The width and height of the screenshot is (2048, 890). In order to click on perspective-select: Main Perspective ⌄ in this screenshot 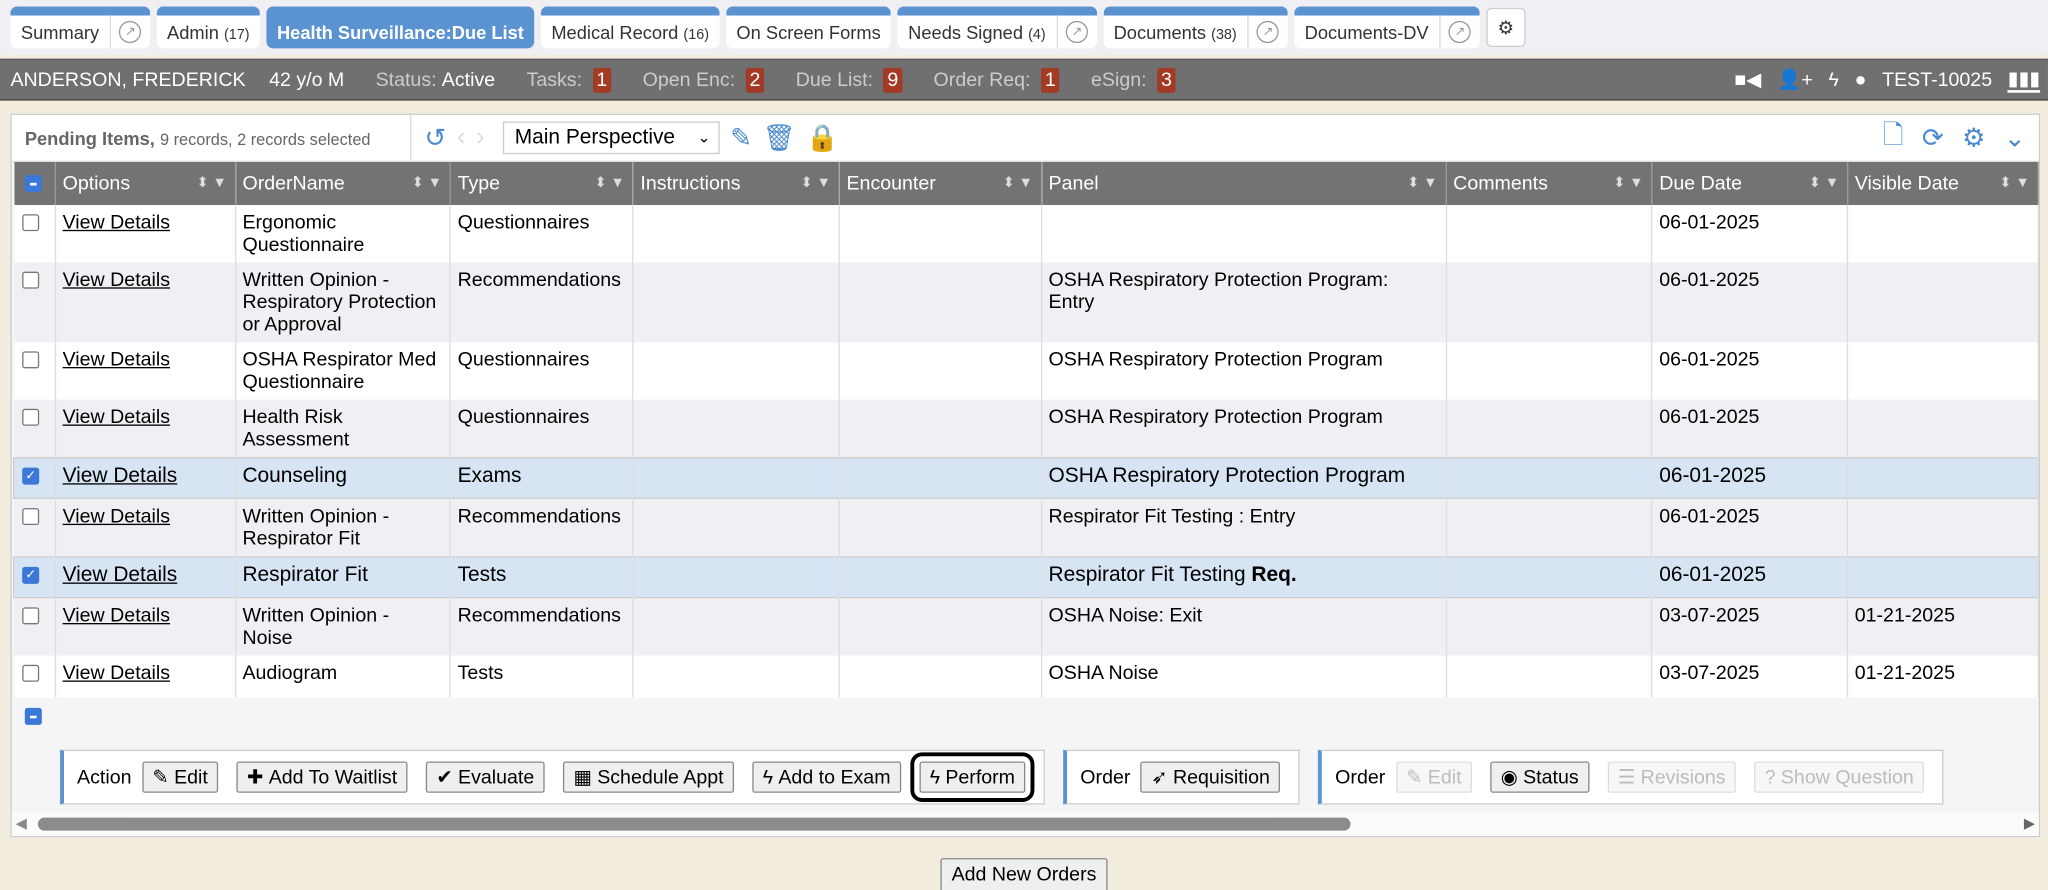, I will do `click(611, 138)`.